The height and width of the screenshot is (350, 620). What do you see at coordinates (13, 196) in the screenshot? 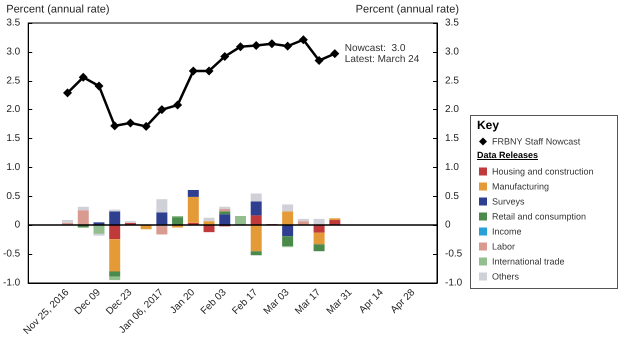
I see `y-tick-label: 0.5` at bounding box center [13, 196].